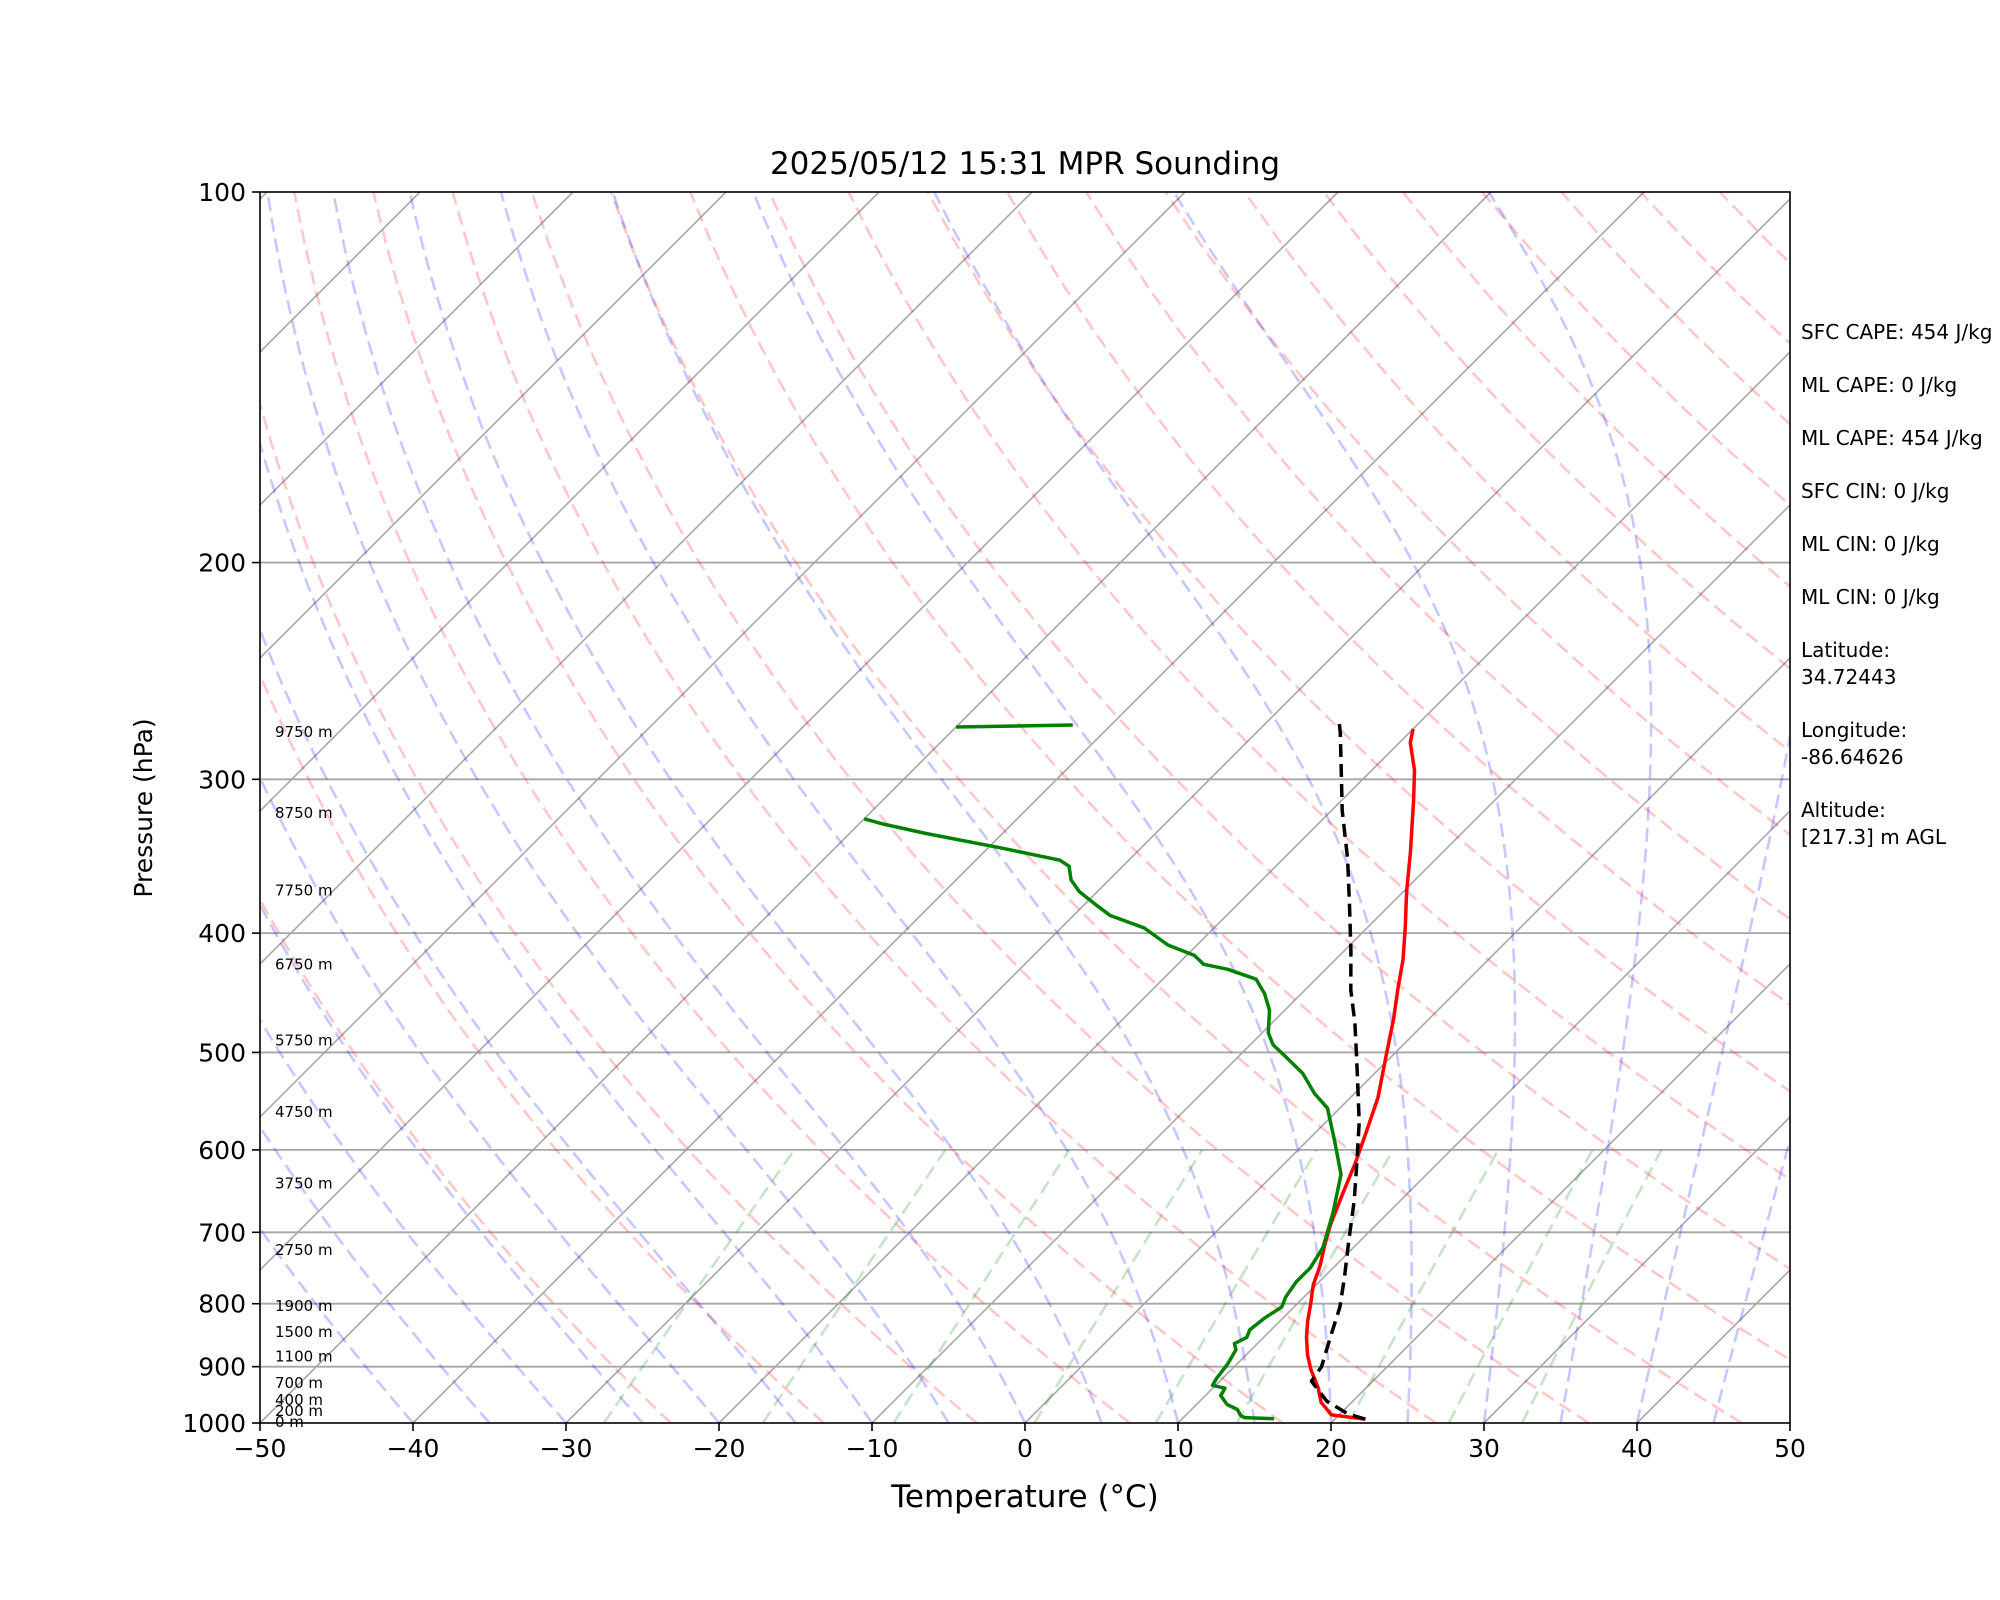 This screenshot has width=2000, height=1600. What do you see at coordinates (143, 807) in the screenshot?
I see `y-axis-label: Pressure (hPa)` at bounding box center [143, 807].